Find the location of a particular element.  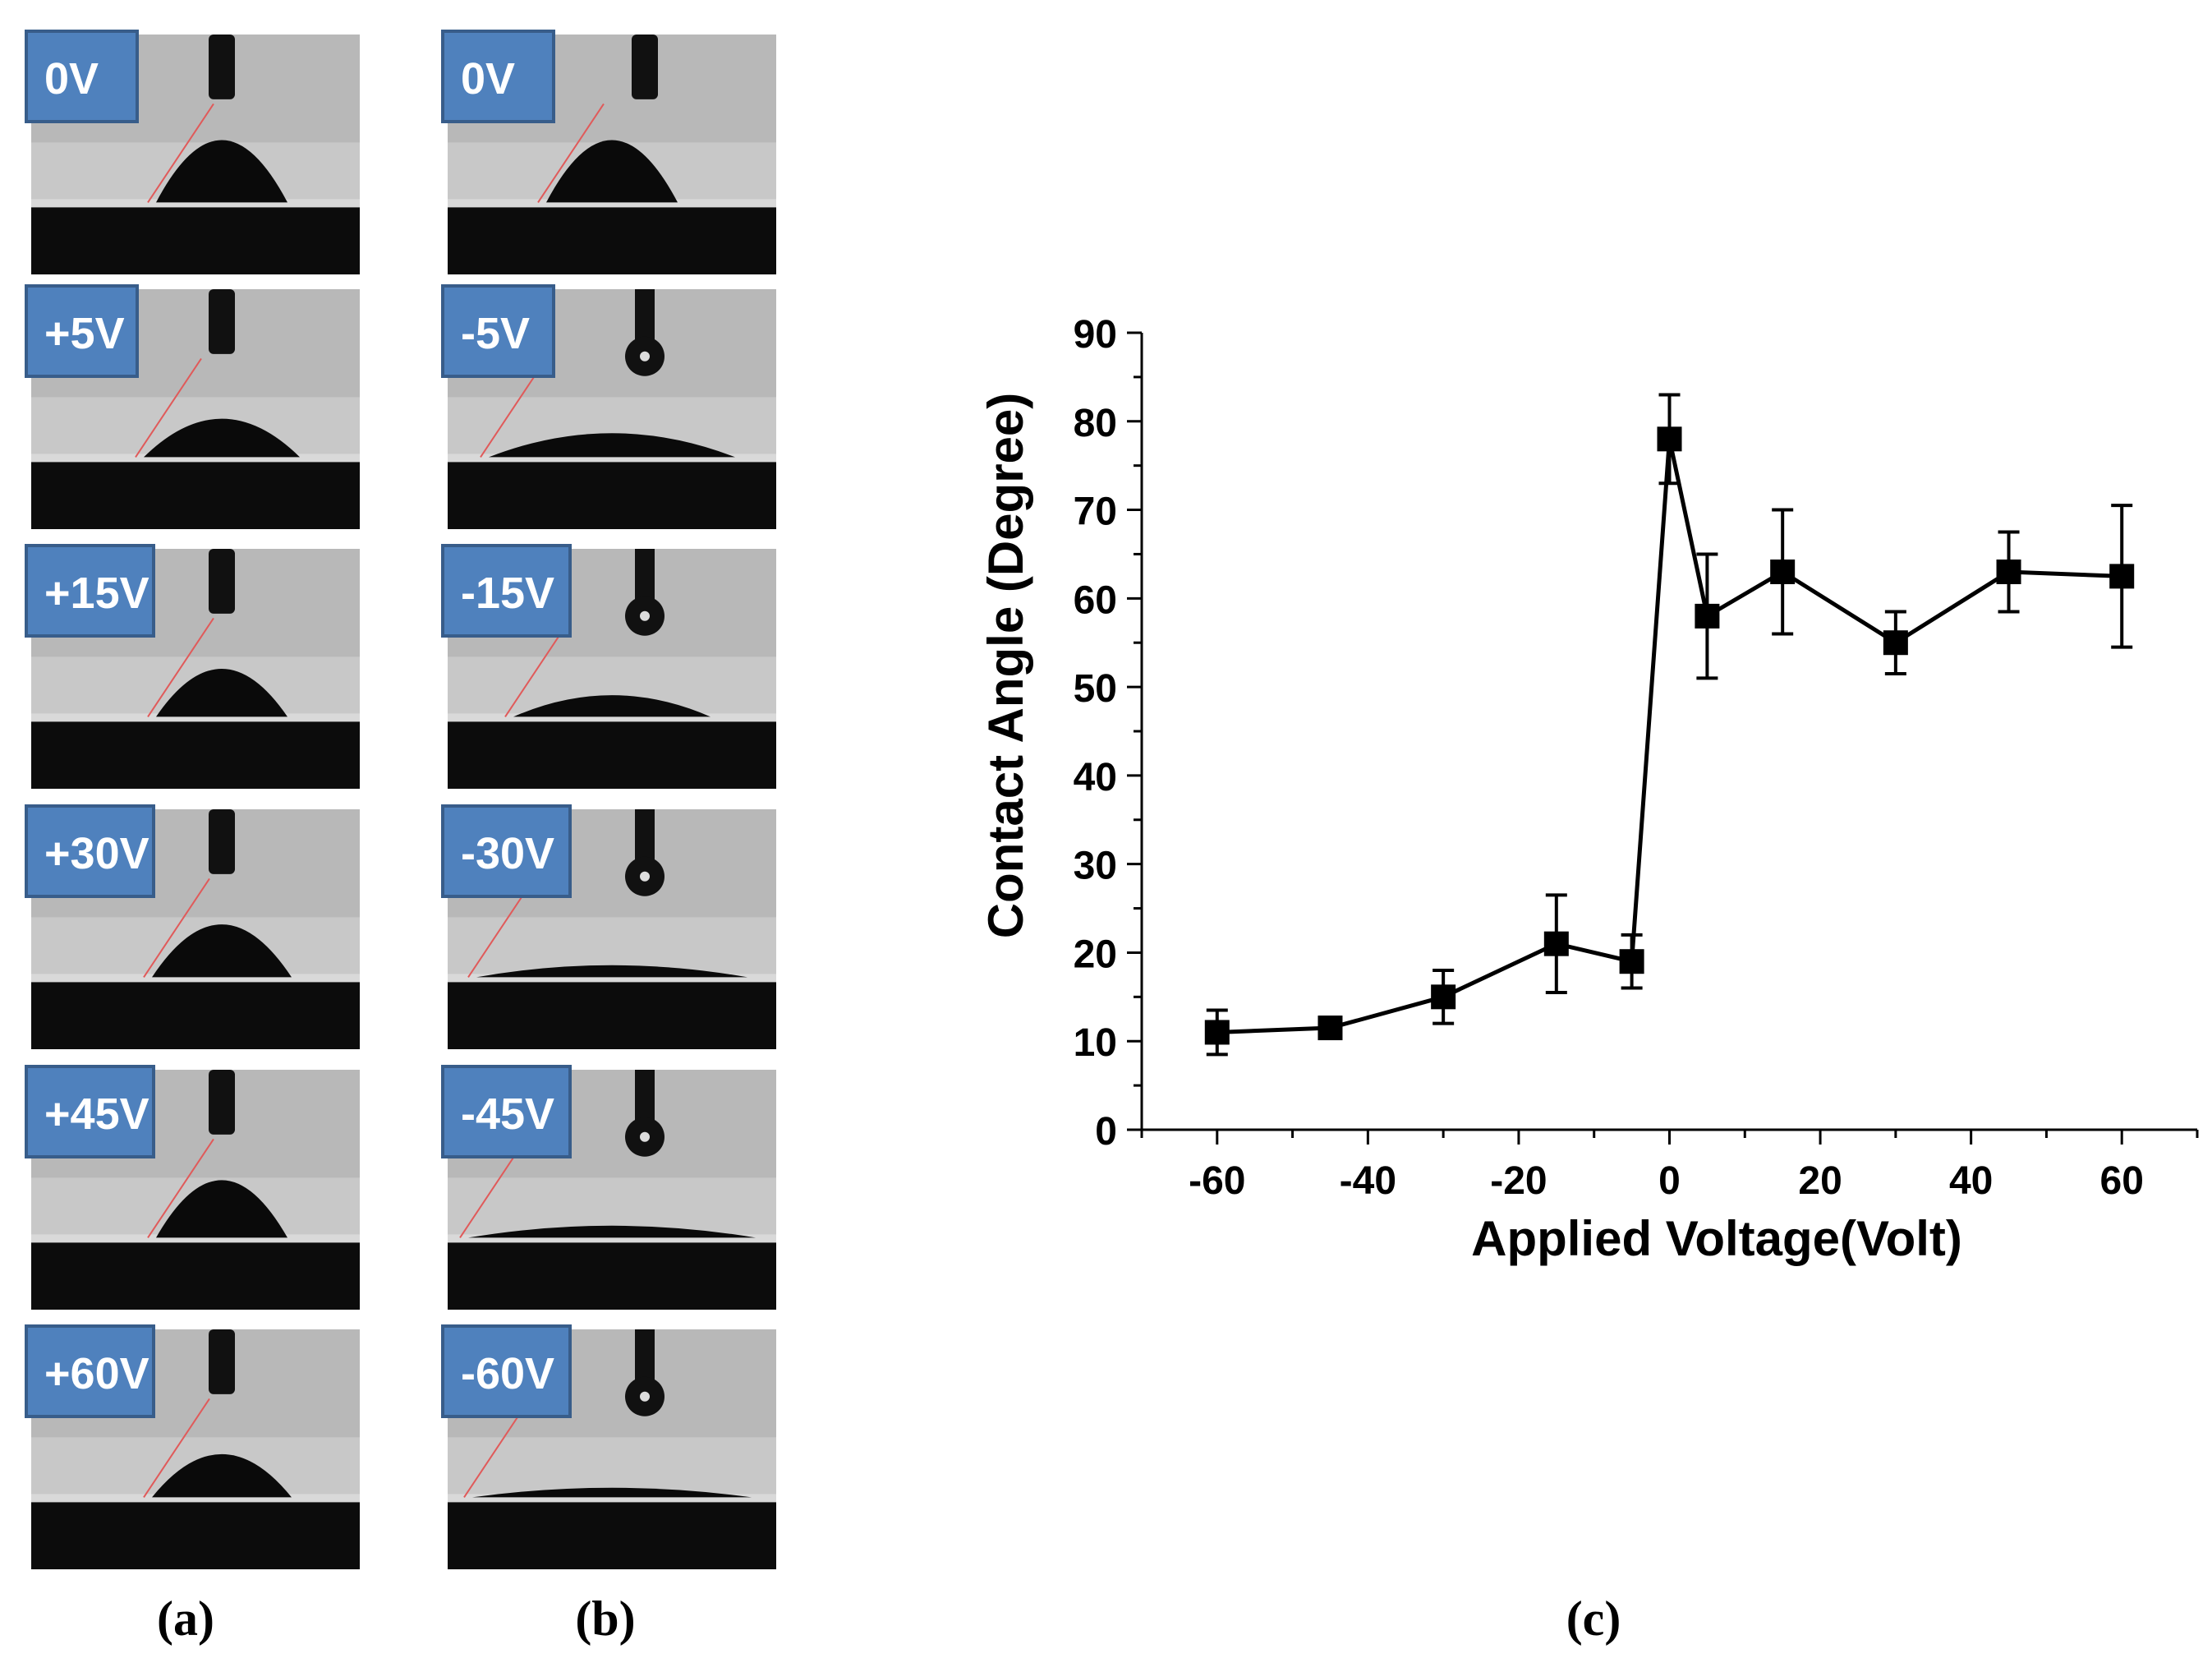

droplet-photo-b-5: -60V is located at coordinates (608, 1446).